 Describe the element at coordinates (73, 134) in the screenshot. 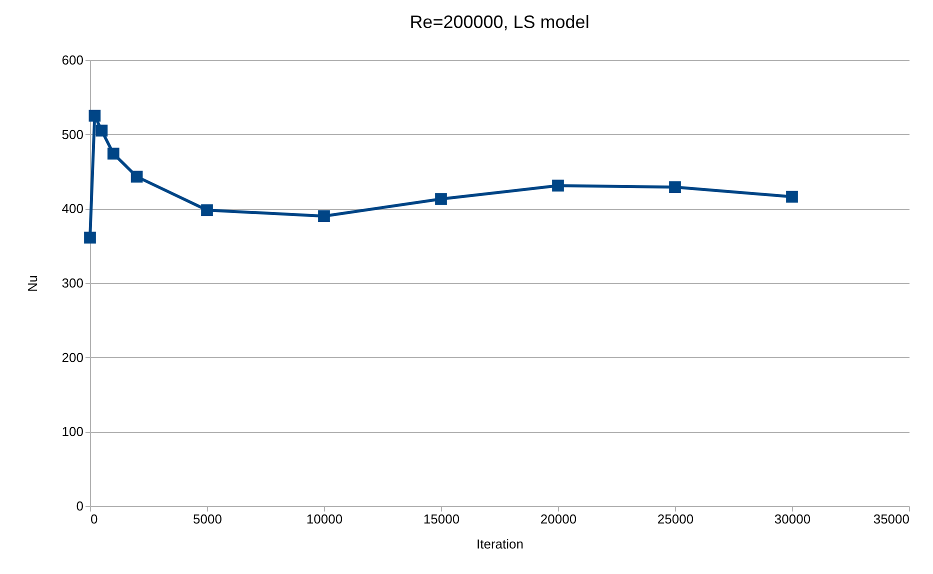

I see `y-tick-label: 500` at that location.